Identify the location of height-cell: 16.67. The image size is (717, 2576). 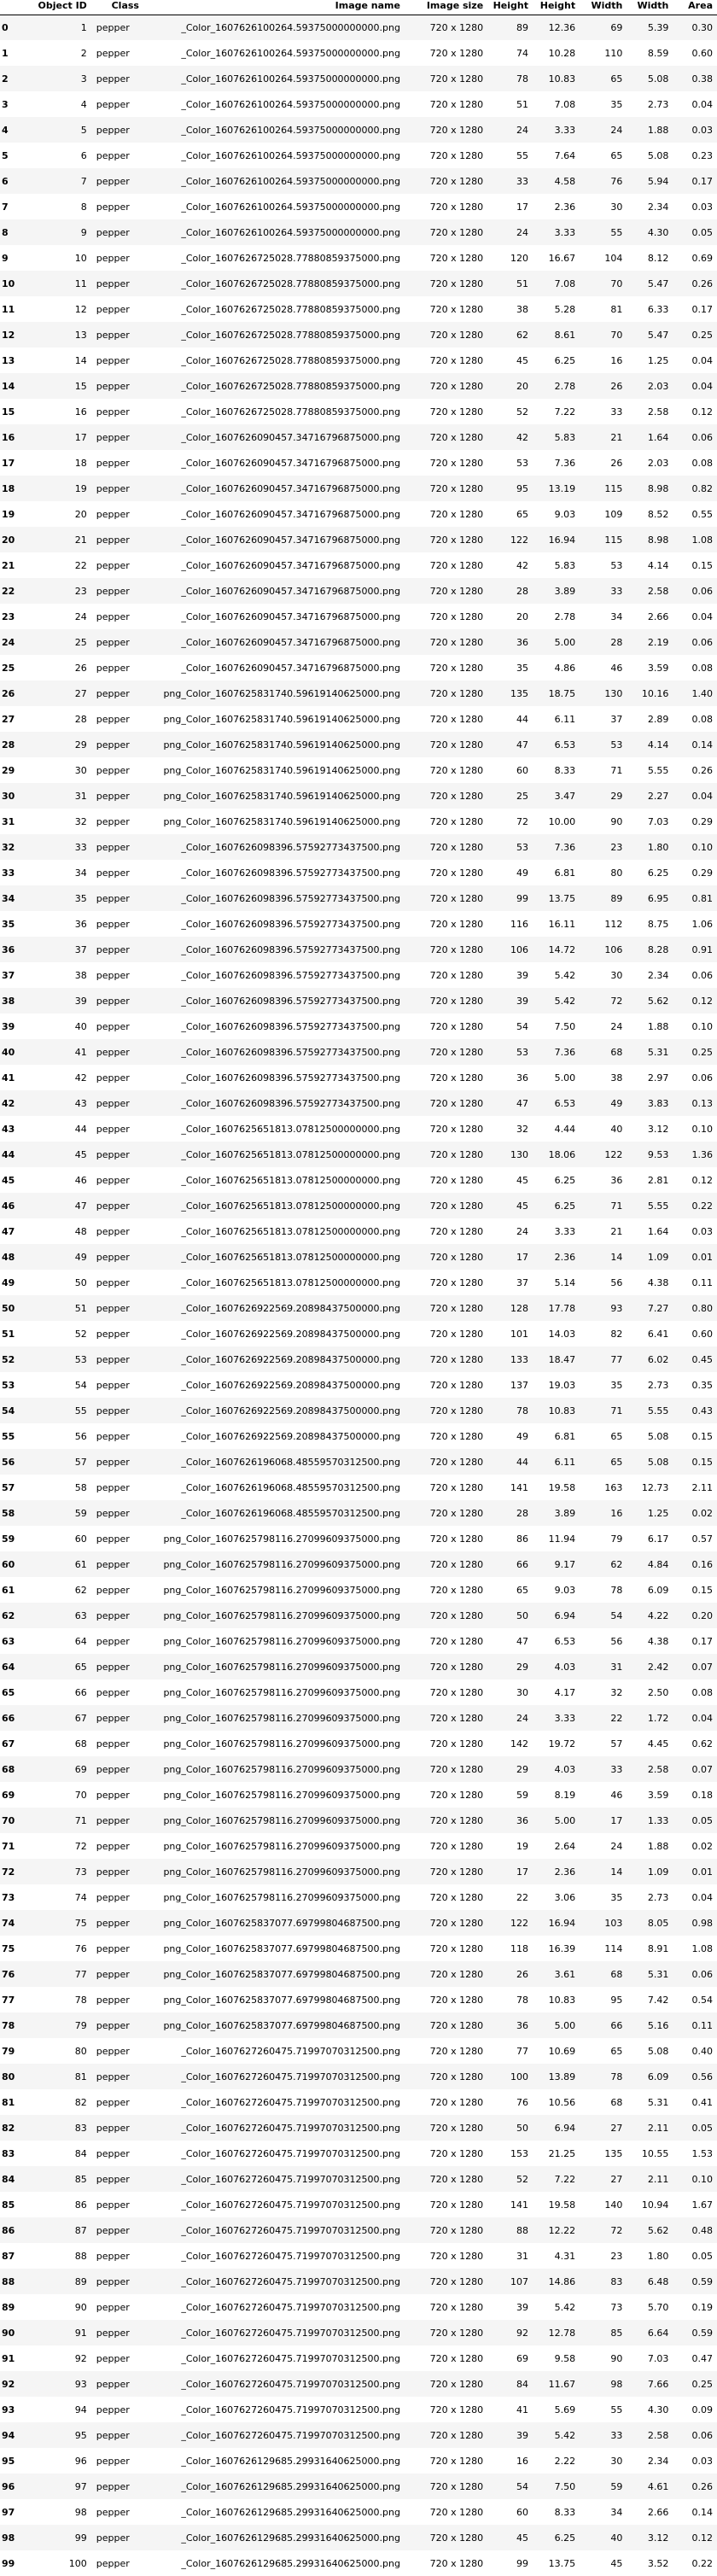
(556, 258).